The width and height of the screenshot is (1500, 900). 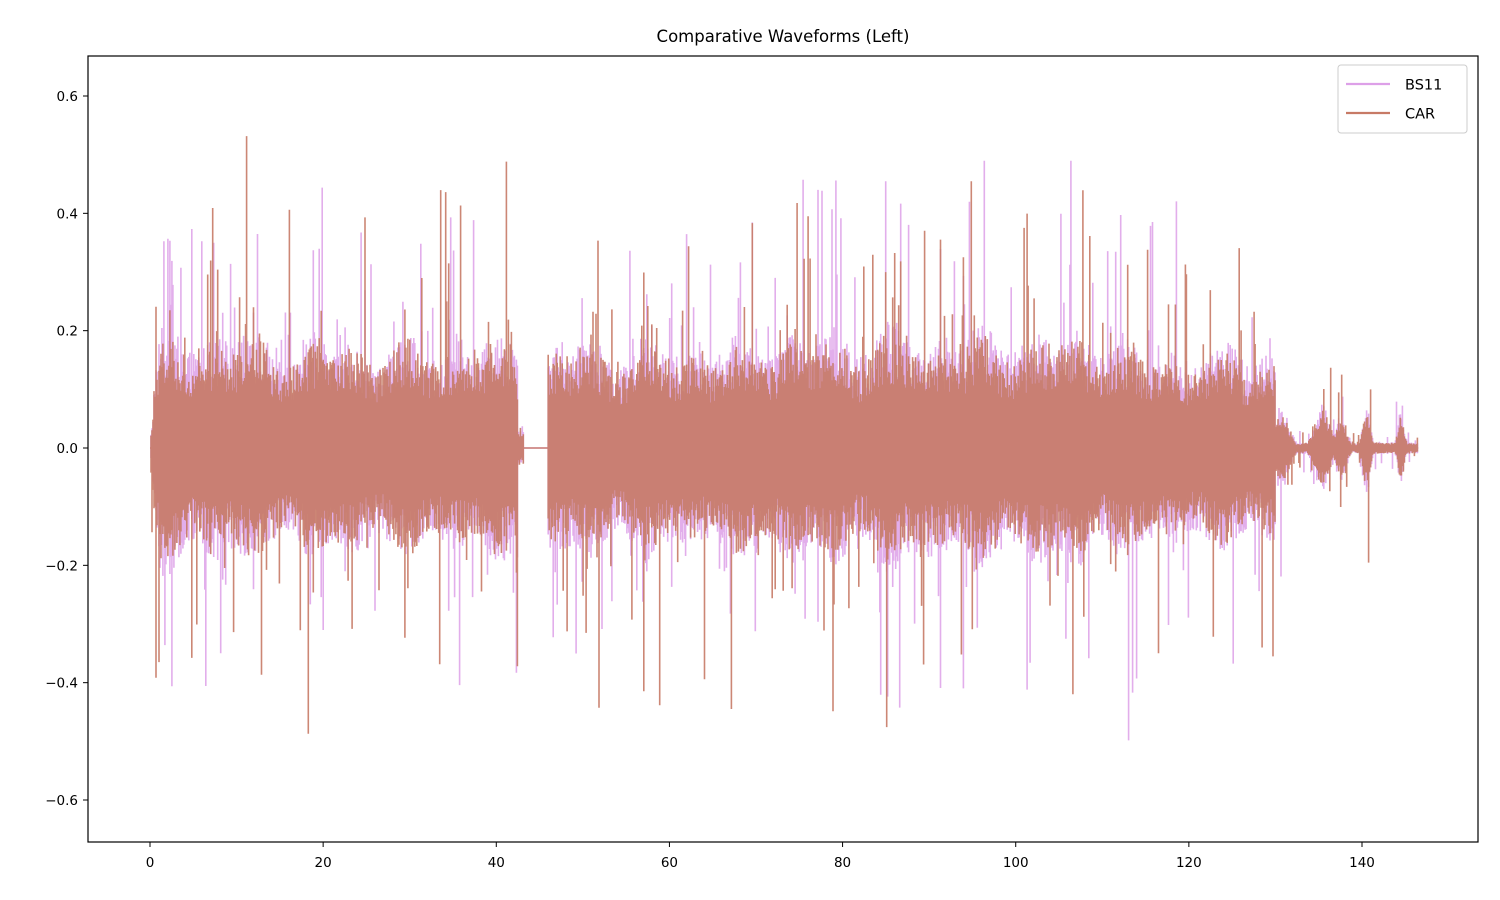 What do you see at coordinates (61, 566) in the screenshot?
I see `y-tick-label: −0.2` at bounding box center [61, 566].